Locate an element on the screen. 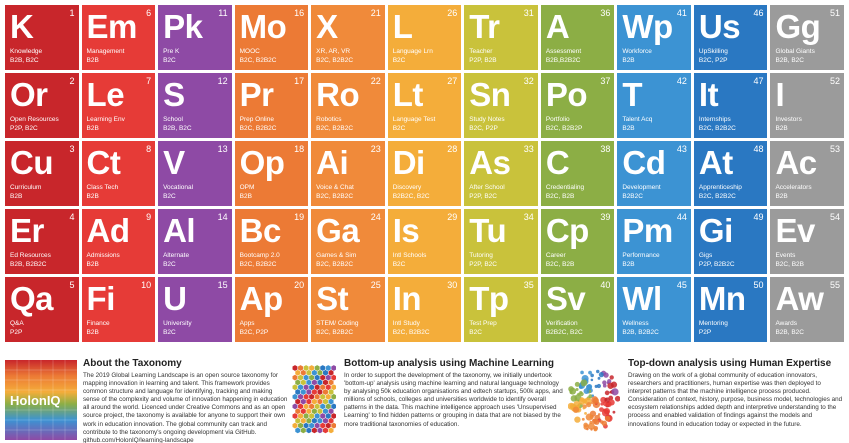  element-symbol: T is located at coordinates (632, 94).